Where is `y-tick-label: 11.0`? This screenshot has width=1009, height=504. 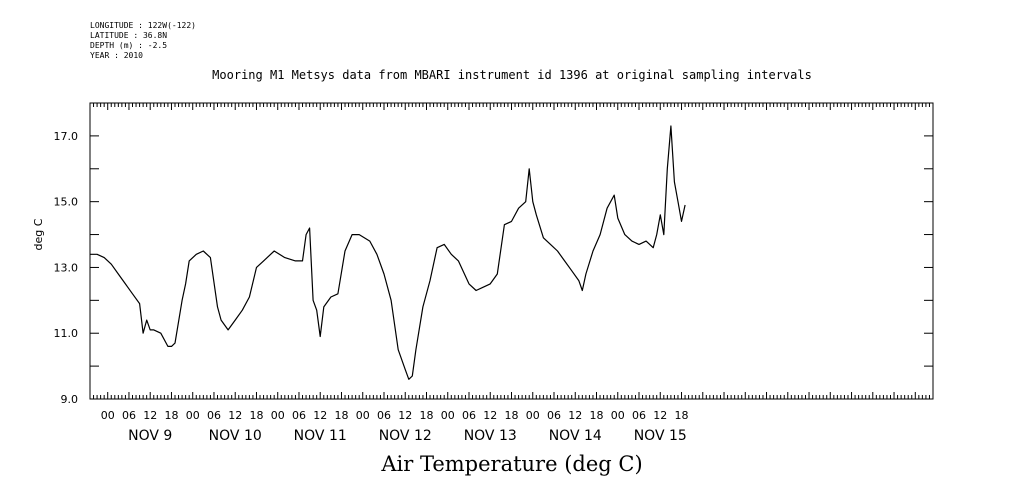
y-tick-label: 11.0 is located at coordinates (66, 333).